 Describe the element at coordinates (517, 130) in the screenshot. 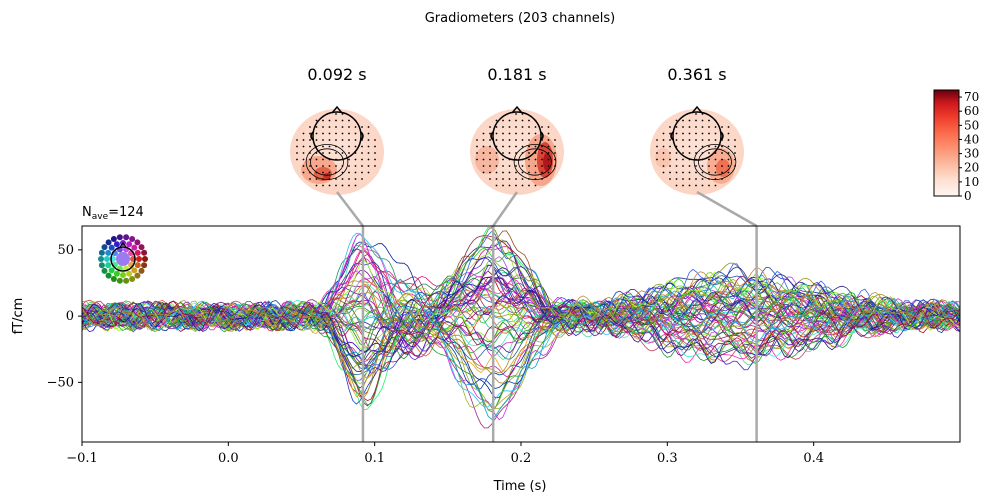

I see `topomaps: 0.092 s 0.181 s 0.361 s` at that location.